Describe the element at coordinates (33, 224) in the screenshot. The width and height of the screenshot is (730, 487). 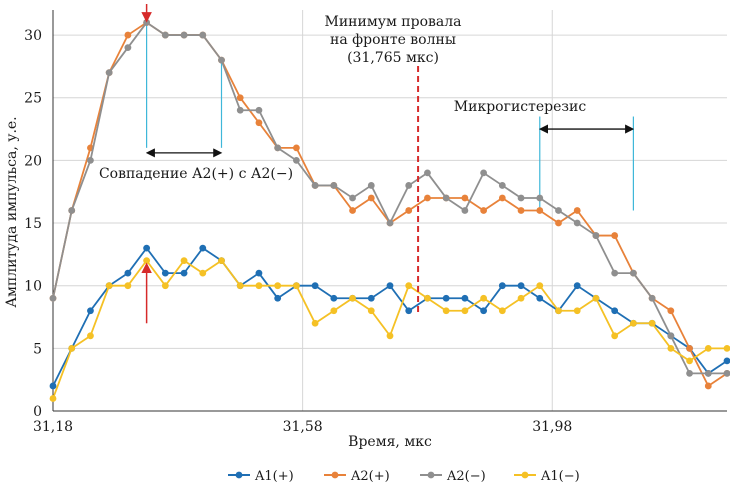
I see `y-tick-label: 15` at that location.